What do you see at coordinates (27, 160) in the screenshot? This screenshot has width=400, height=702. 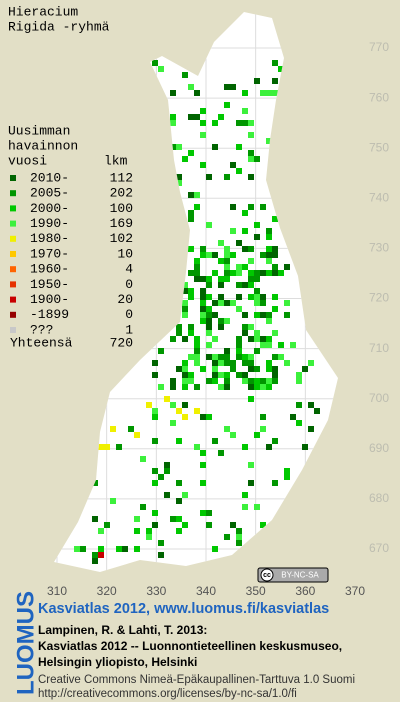 I see `legend-heading: vuosi` at bounding box center [27, 160].